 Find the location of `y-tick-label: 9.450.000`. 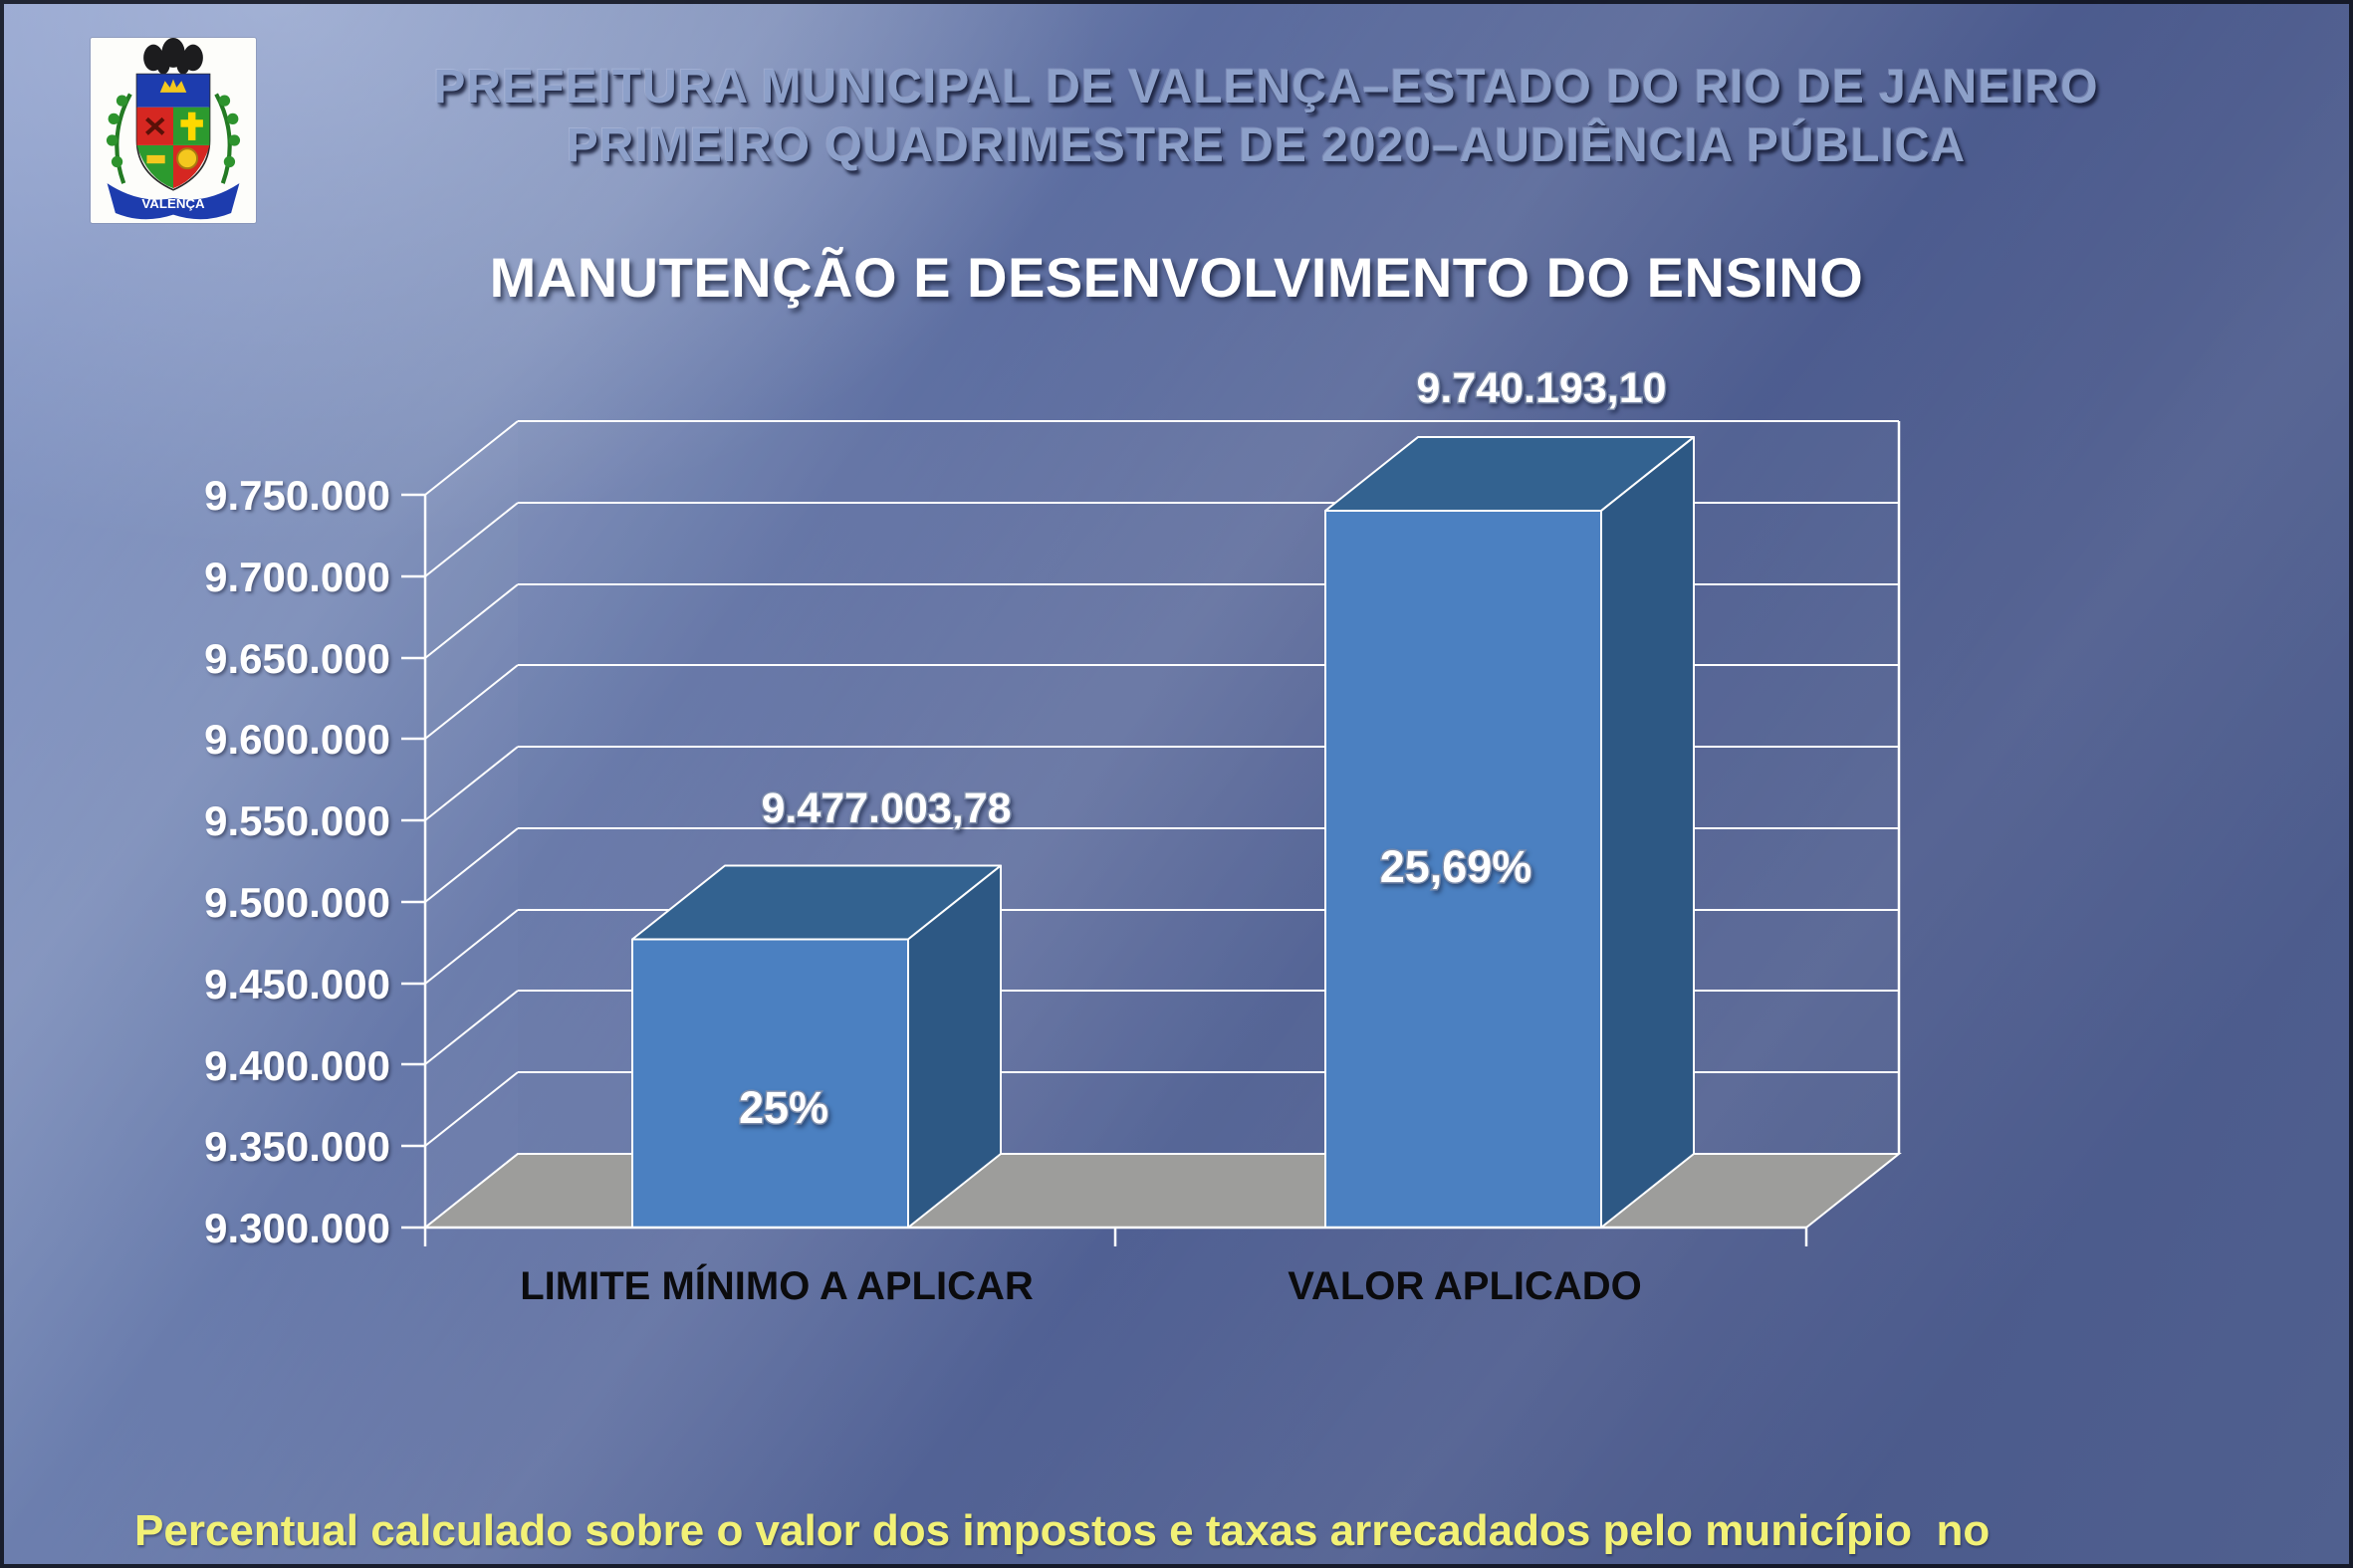

y-tick-label: 9.450.000 is located at coordinates (297, 984).